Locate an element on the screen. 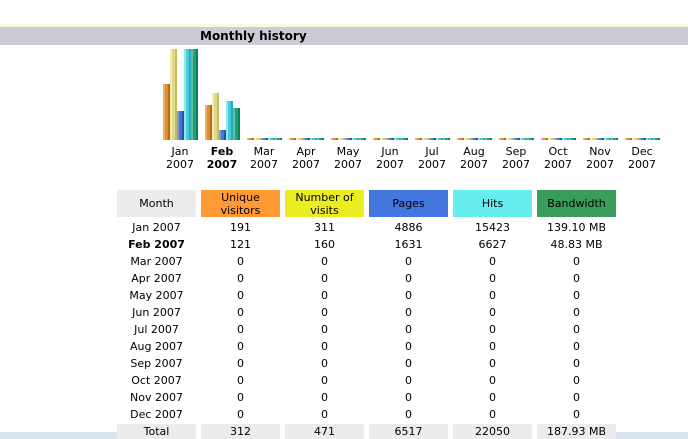  value-cell: 191 is located at coordinates (240, 227).